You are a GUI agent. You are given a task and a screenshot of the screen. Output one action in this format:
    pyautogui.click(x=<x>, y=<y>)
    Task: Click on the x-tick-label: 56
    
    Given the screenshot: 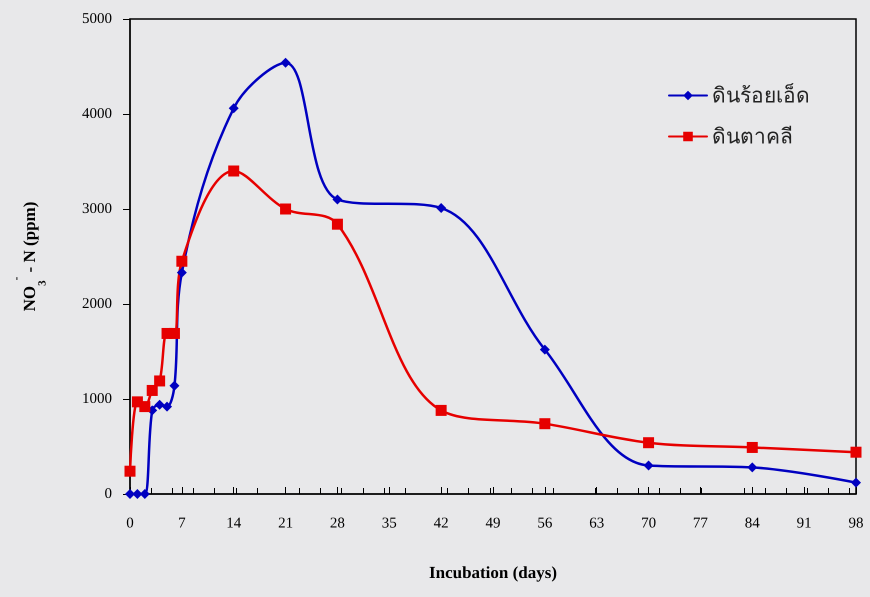 What is the action you would take?
    pyautogui.click(x=545, y=524)
    